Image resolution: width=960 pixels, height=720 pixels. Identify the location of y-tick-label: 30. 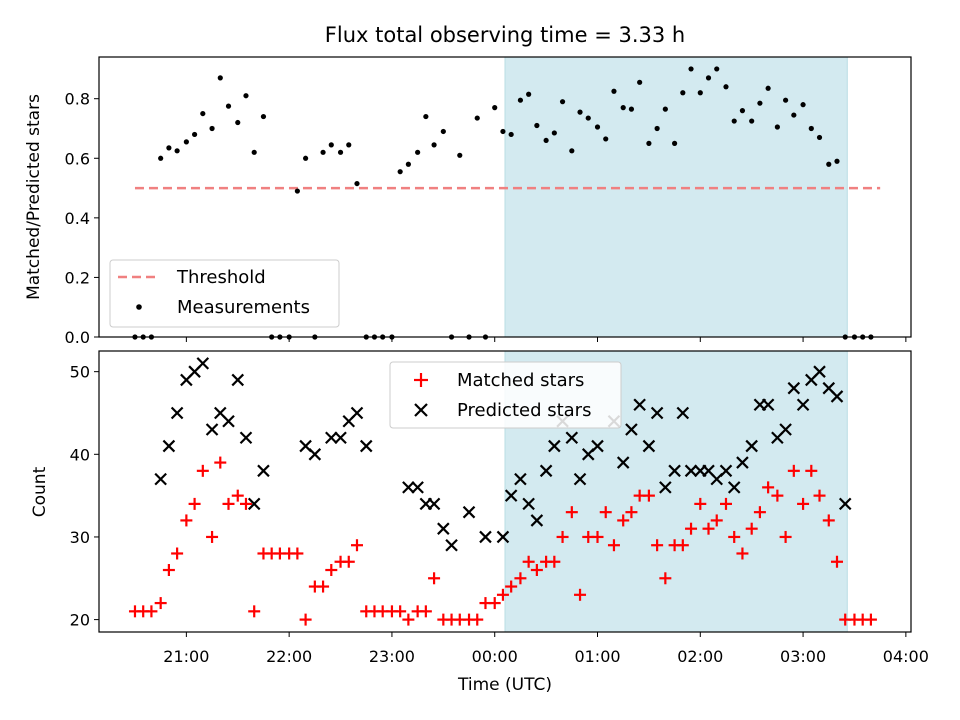
(80, 537).